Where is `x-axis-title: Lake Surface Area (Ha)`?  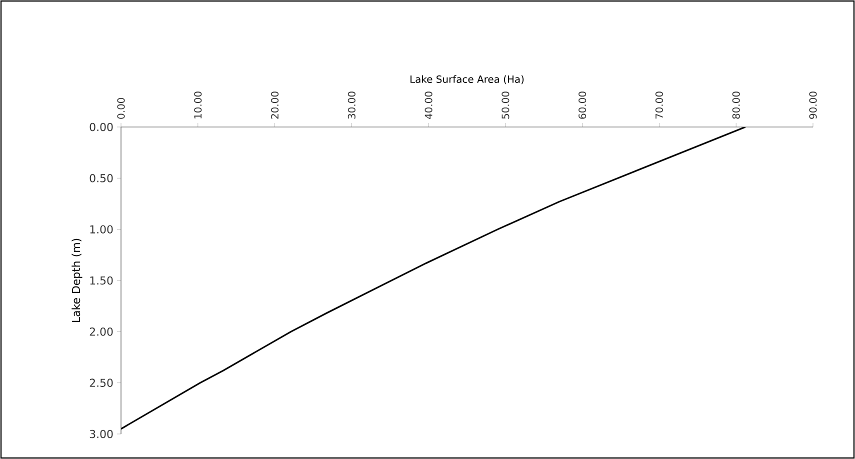 x-axis-title: Lake Surface Area (Ha) is located at coordinates (467, 79).